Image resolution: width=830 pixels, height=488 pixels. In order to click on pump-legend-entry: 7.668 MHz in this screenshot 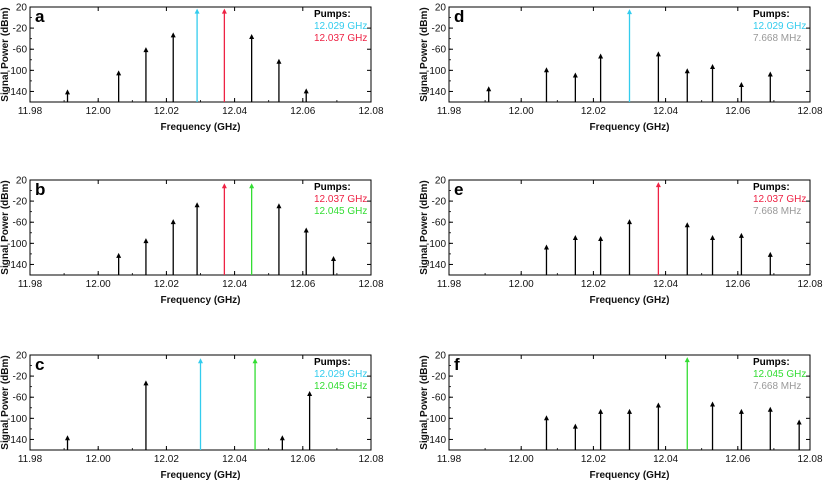, I will do `click(777, 386)`.